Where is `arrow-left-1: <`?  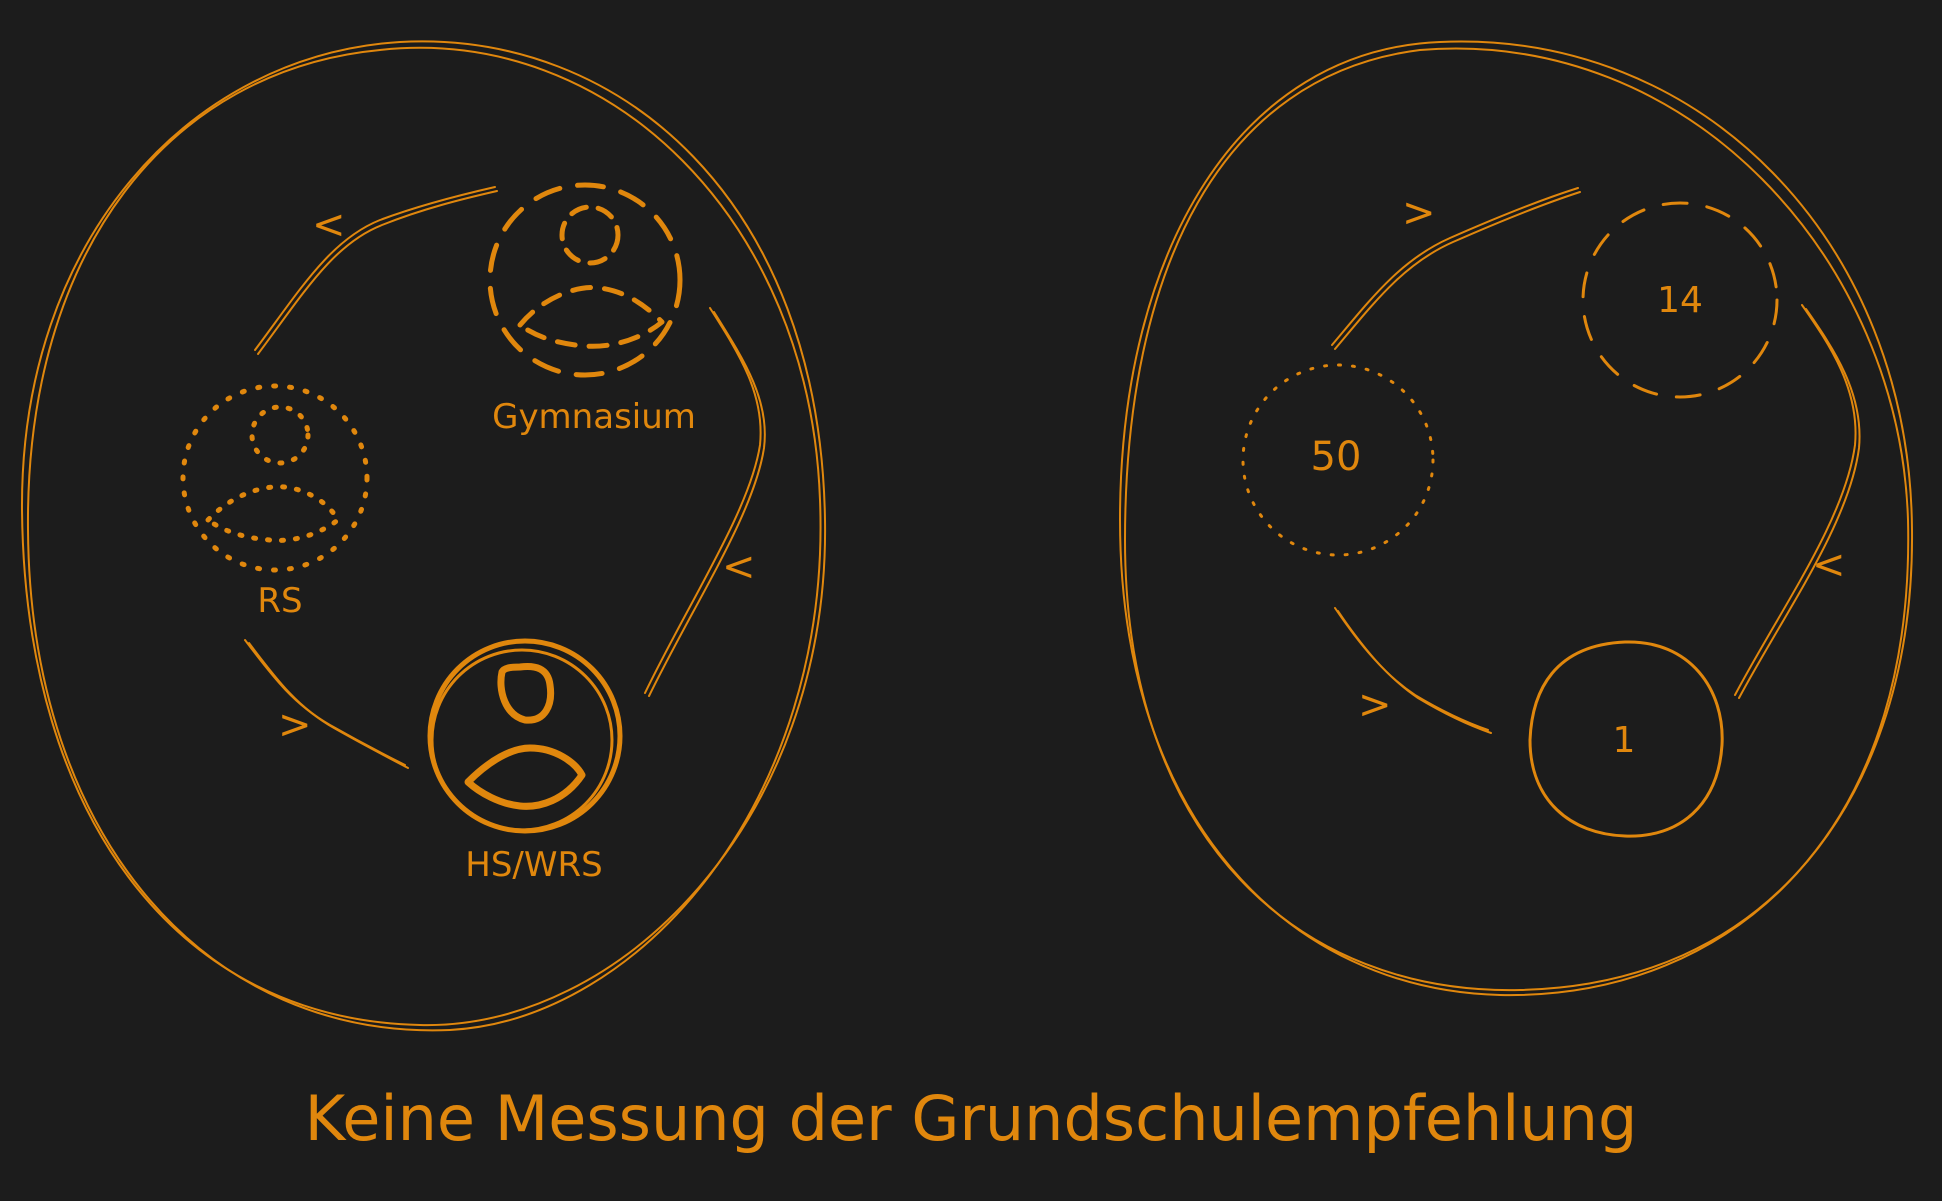 arrow-left-1: < is located at coordinates (329, 225).